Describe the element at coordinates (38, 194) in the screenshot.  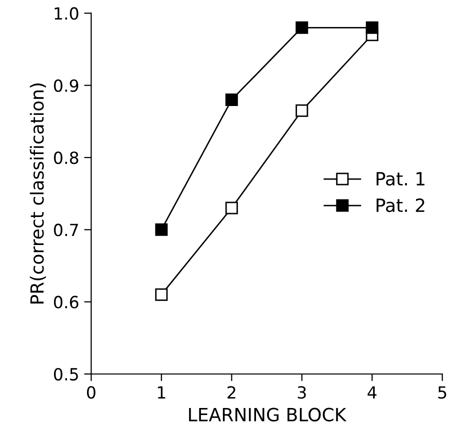
I see `y-axis-title: PR(correct classification)` at that location.